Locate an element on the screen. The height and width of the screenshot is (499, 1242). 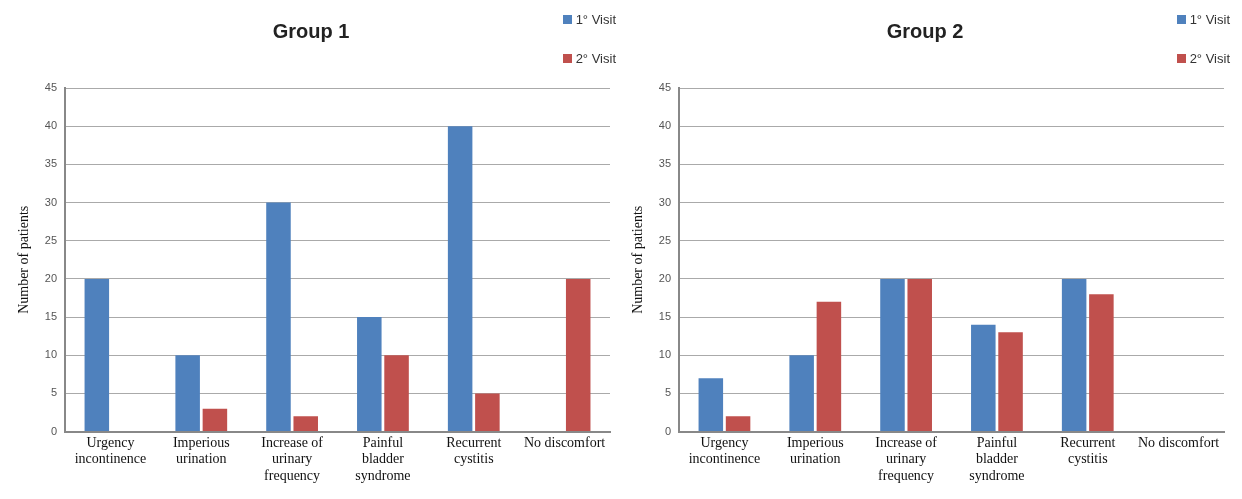
chart-title: Group 2 is located at coordinates (925, 30).